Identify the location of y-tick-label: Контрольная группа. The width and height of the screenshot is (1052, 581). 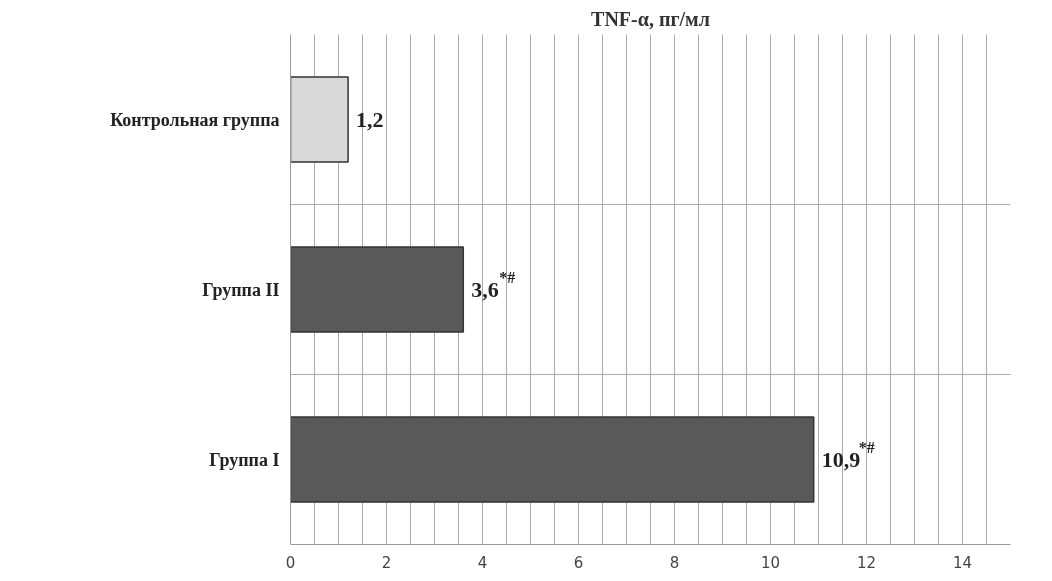
(195, 119).